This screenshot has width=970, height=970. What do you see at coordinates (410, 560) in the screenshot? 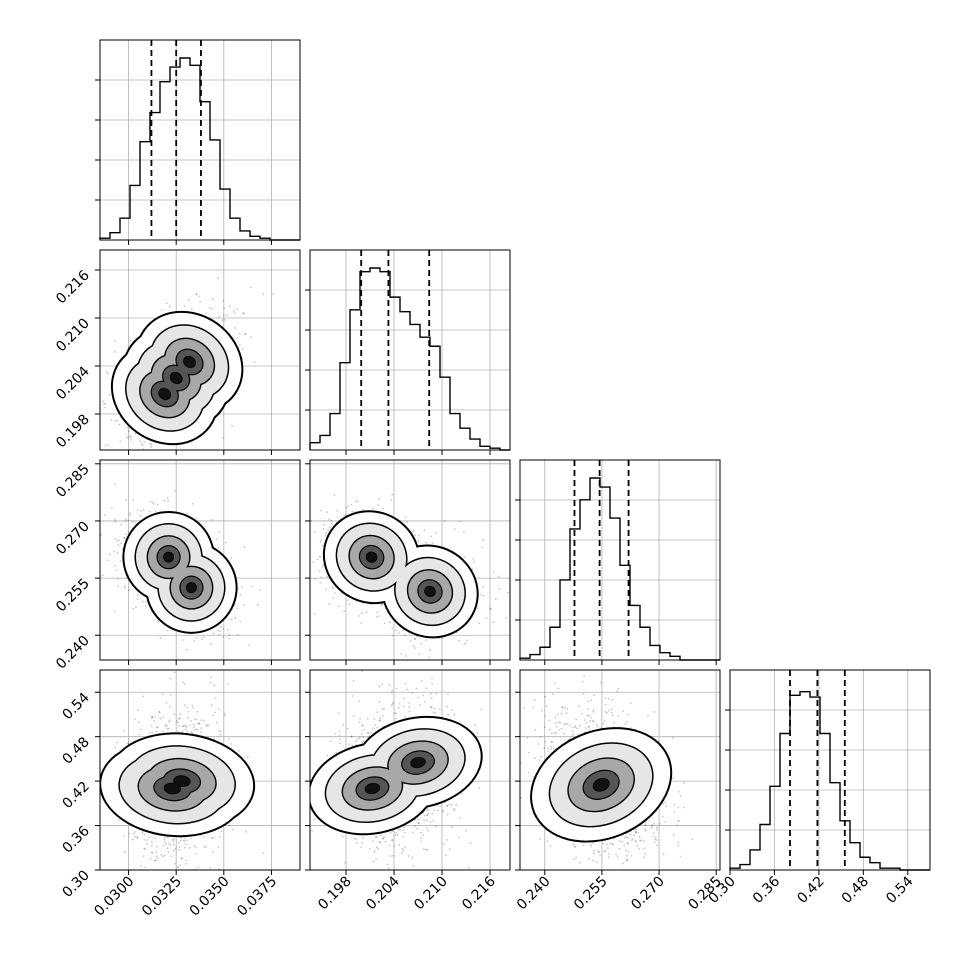
I see `pair-1-2-frame` at bounding box center [410, 560].